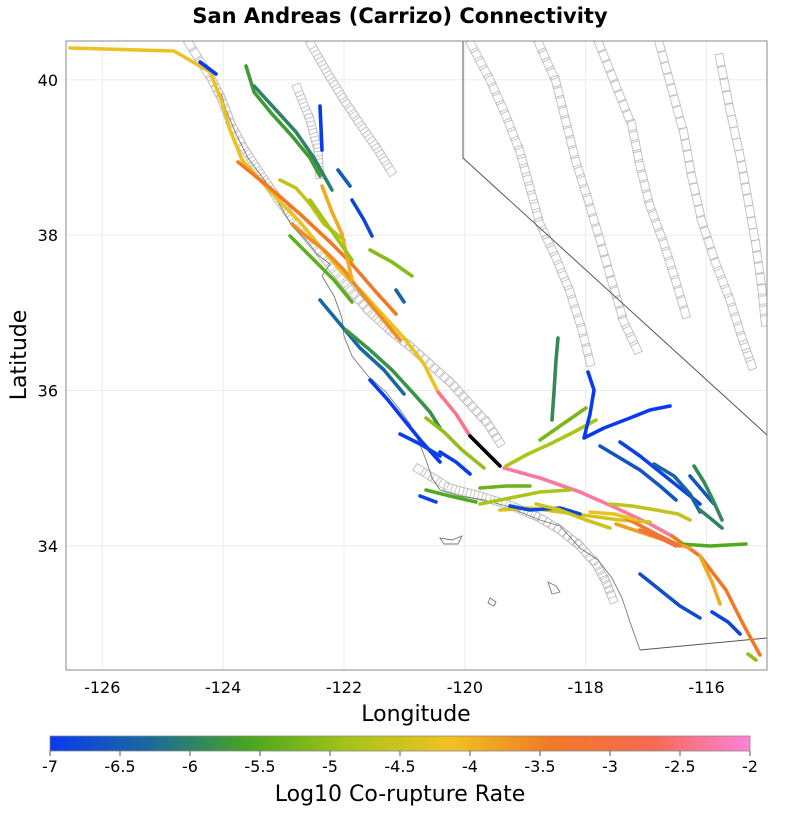 This screenshot has width=800, height=820. I want to click on colorbar-tick-label: -2, so click(750, 766).